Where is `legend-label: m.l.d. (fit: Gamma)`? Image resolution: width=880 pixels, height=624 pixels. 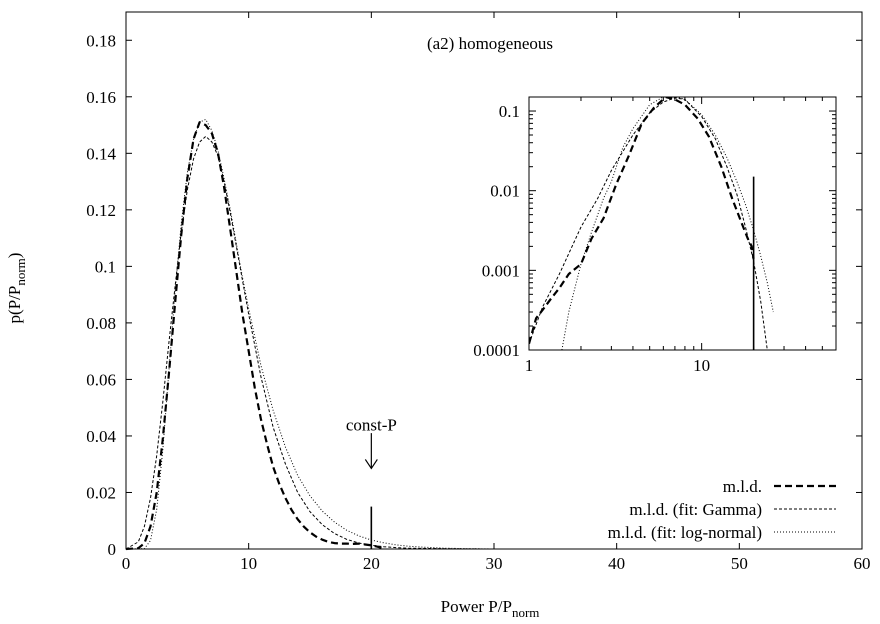
legend-label: m.l.d. (fit: Gamma) is located at coordinates (695, 509).